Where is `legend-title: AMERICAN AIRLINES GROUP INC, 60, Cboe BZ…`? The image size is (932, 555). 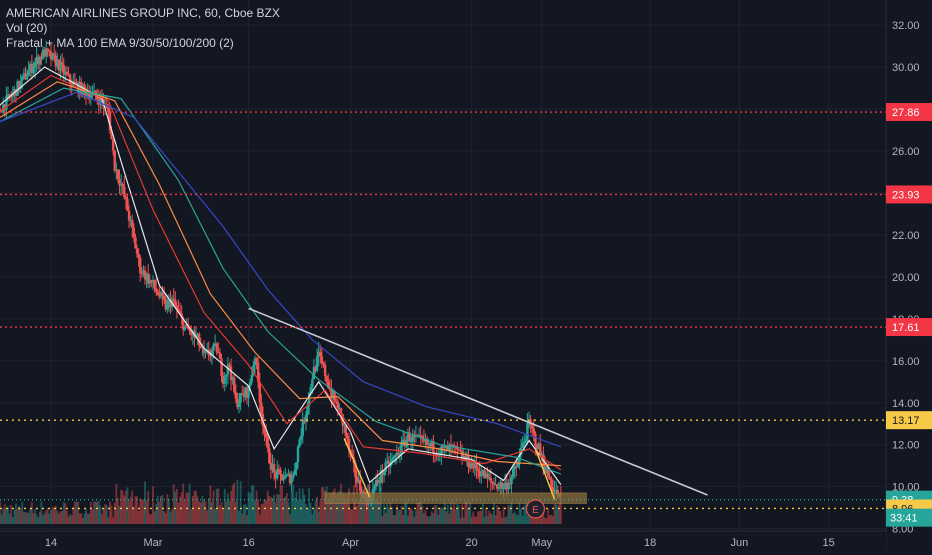 legend-title: AMERICAN AIRLINES GROUP INC, 60, Cboe BZ… is located at coordinates (143, 13).